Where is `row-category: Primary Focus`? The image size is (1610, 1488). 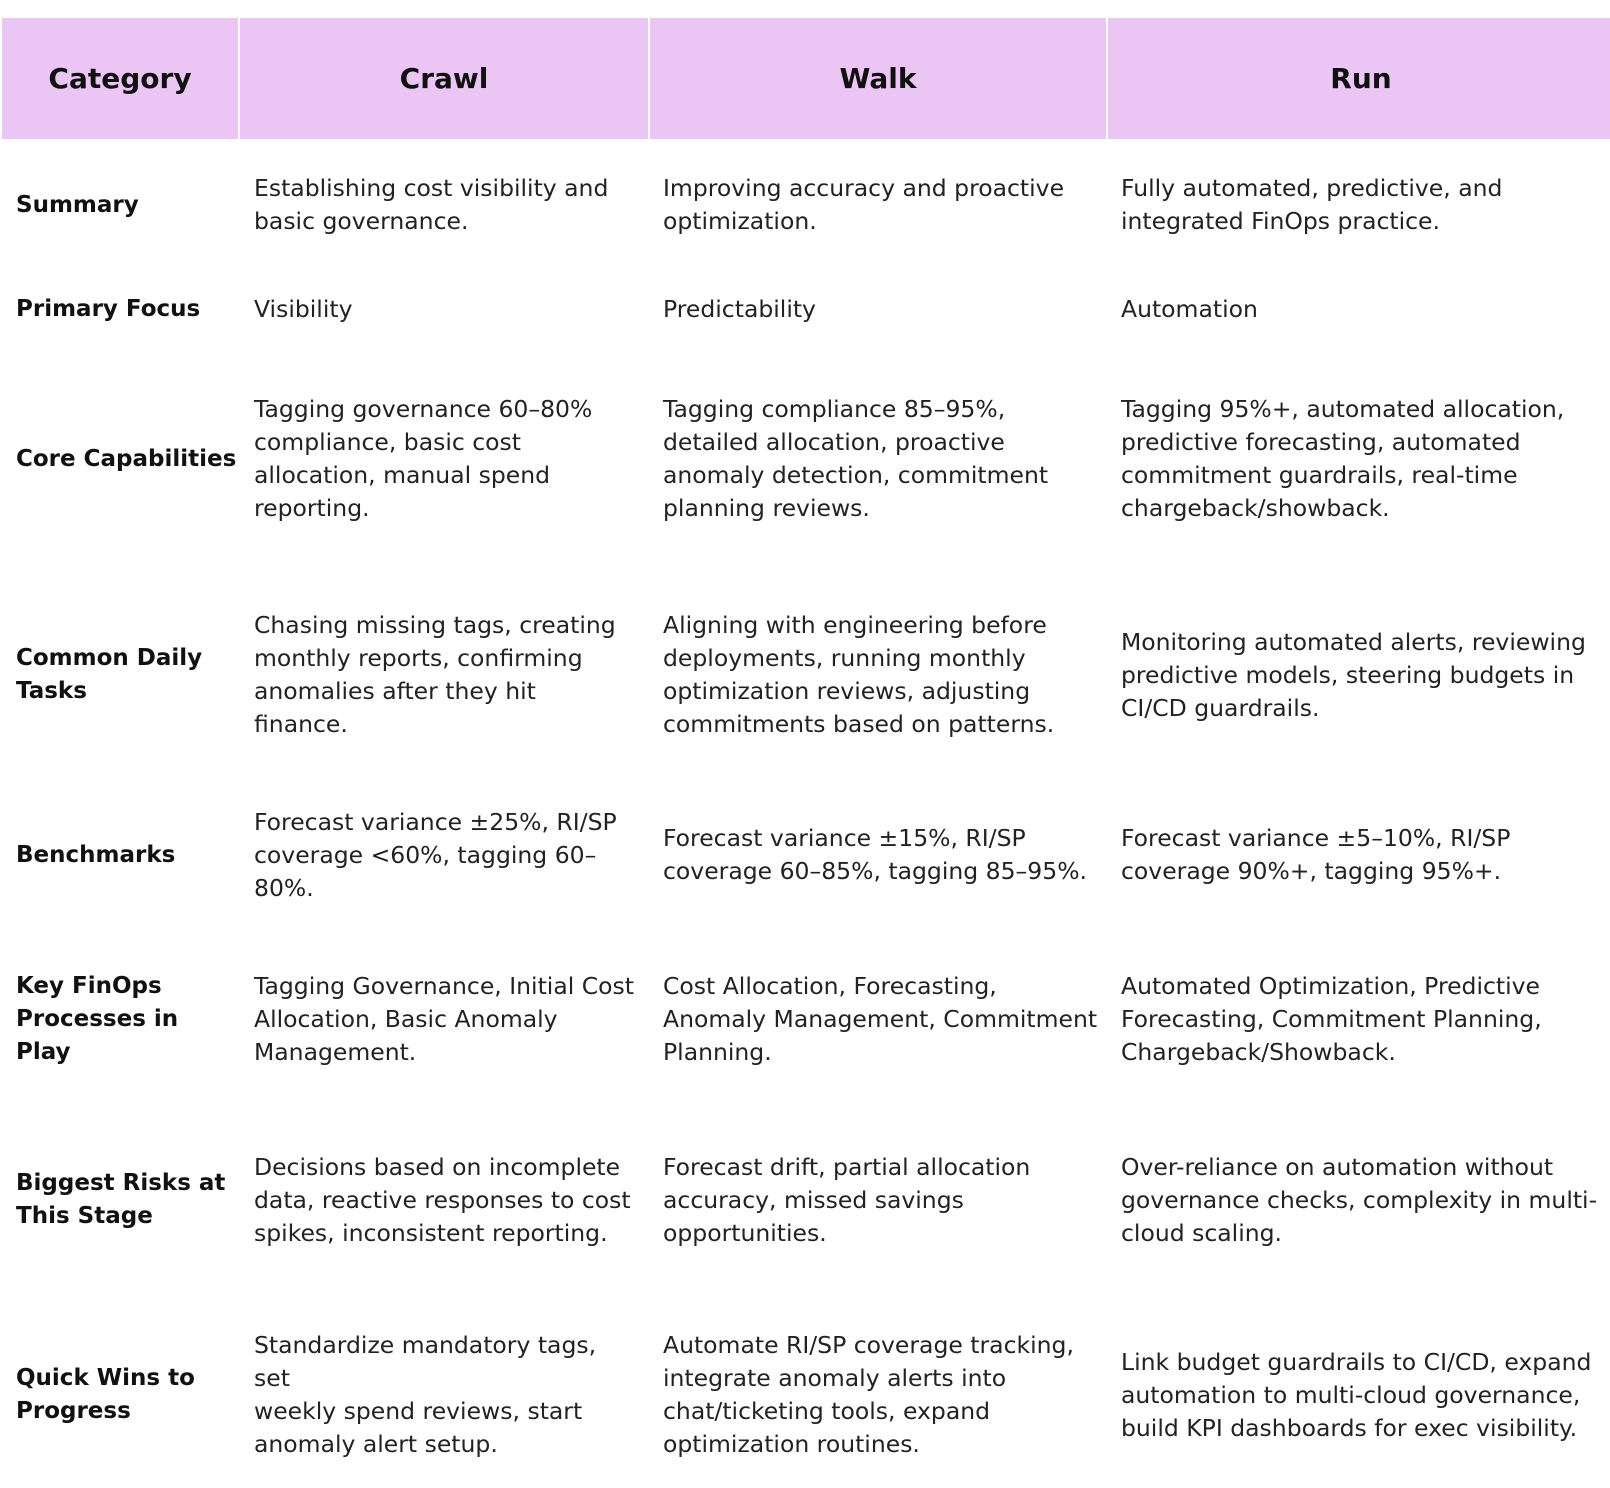 row-category: Primary Focus is located at coordinates (108, 308).